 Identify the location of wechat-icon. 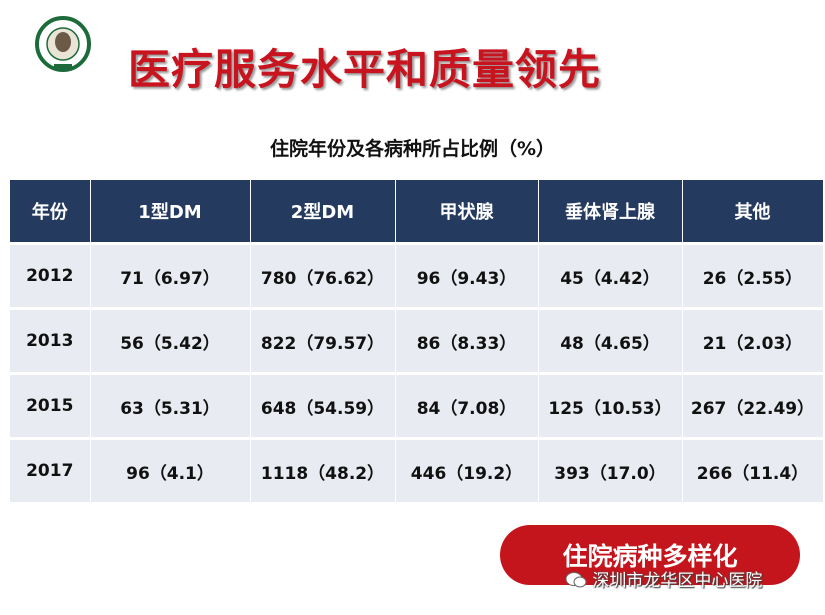
(576, 580).